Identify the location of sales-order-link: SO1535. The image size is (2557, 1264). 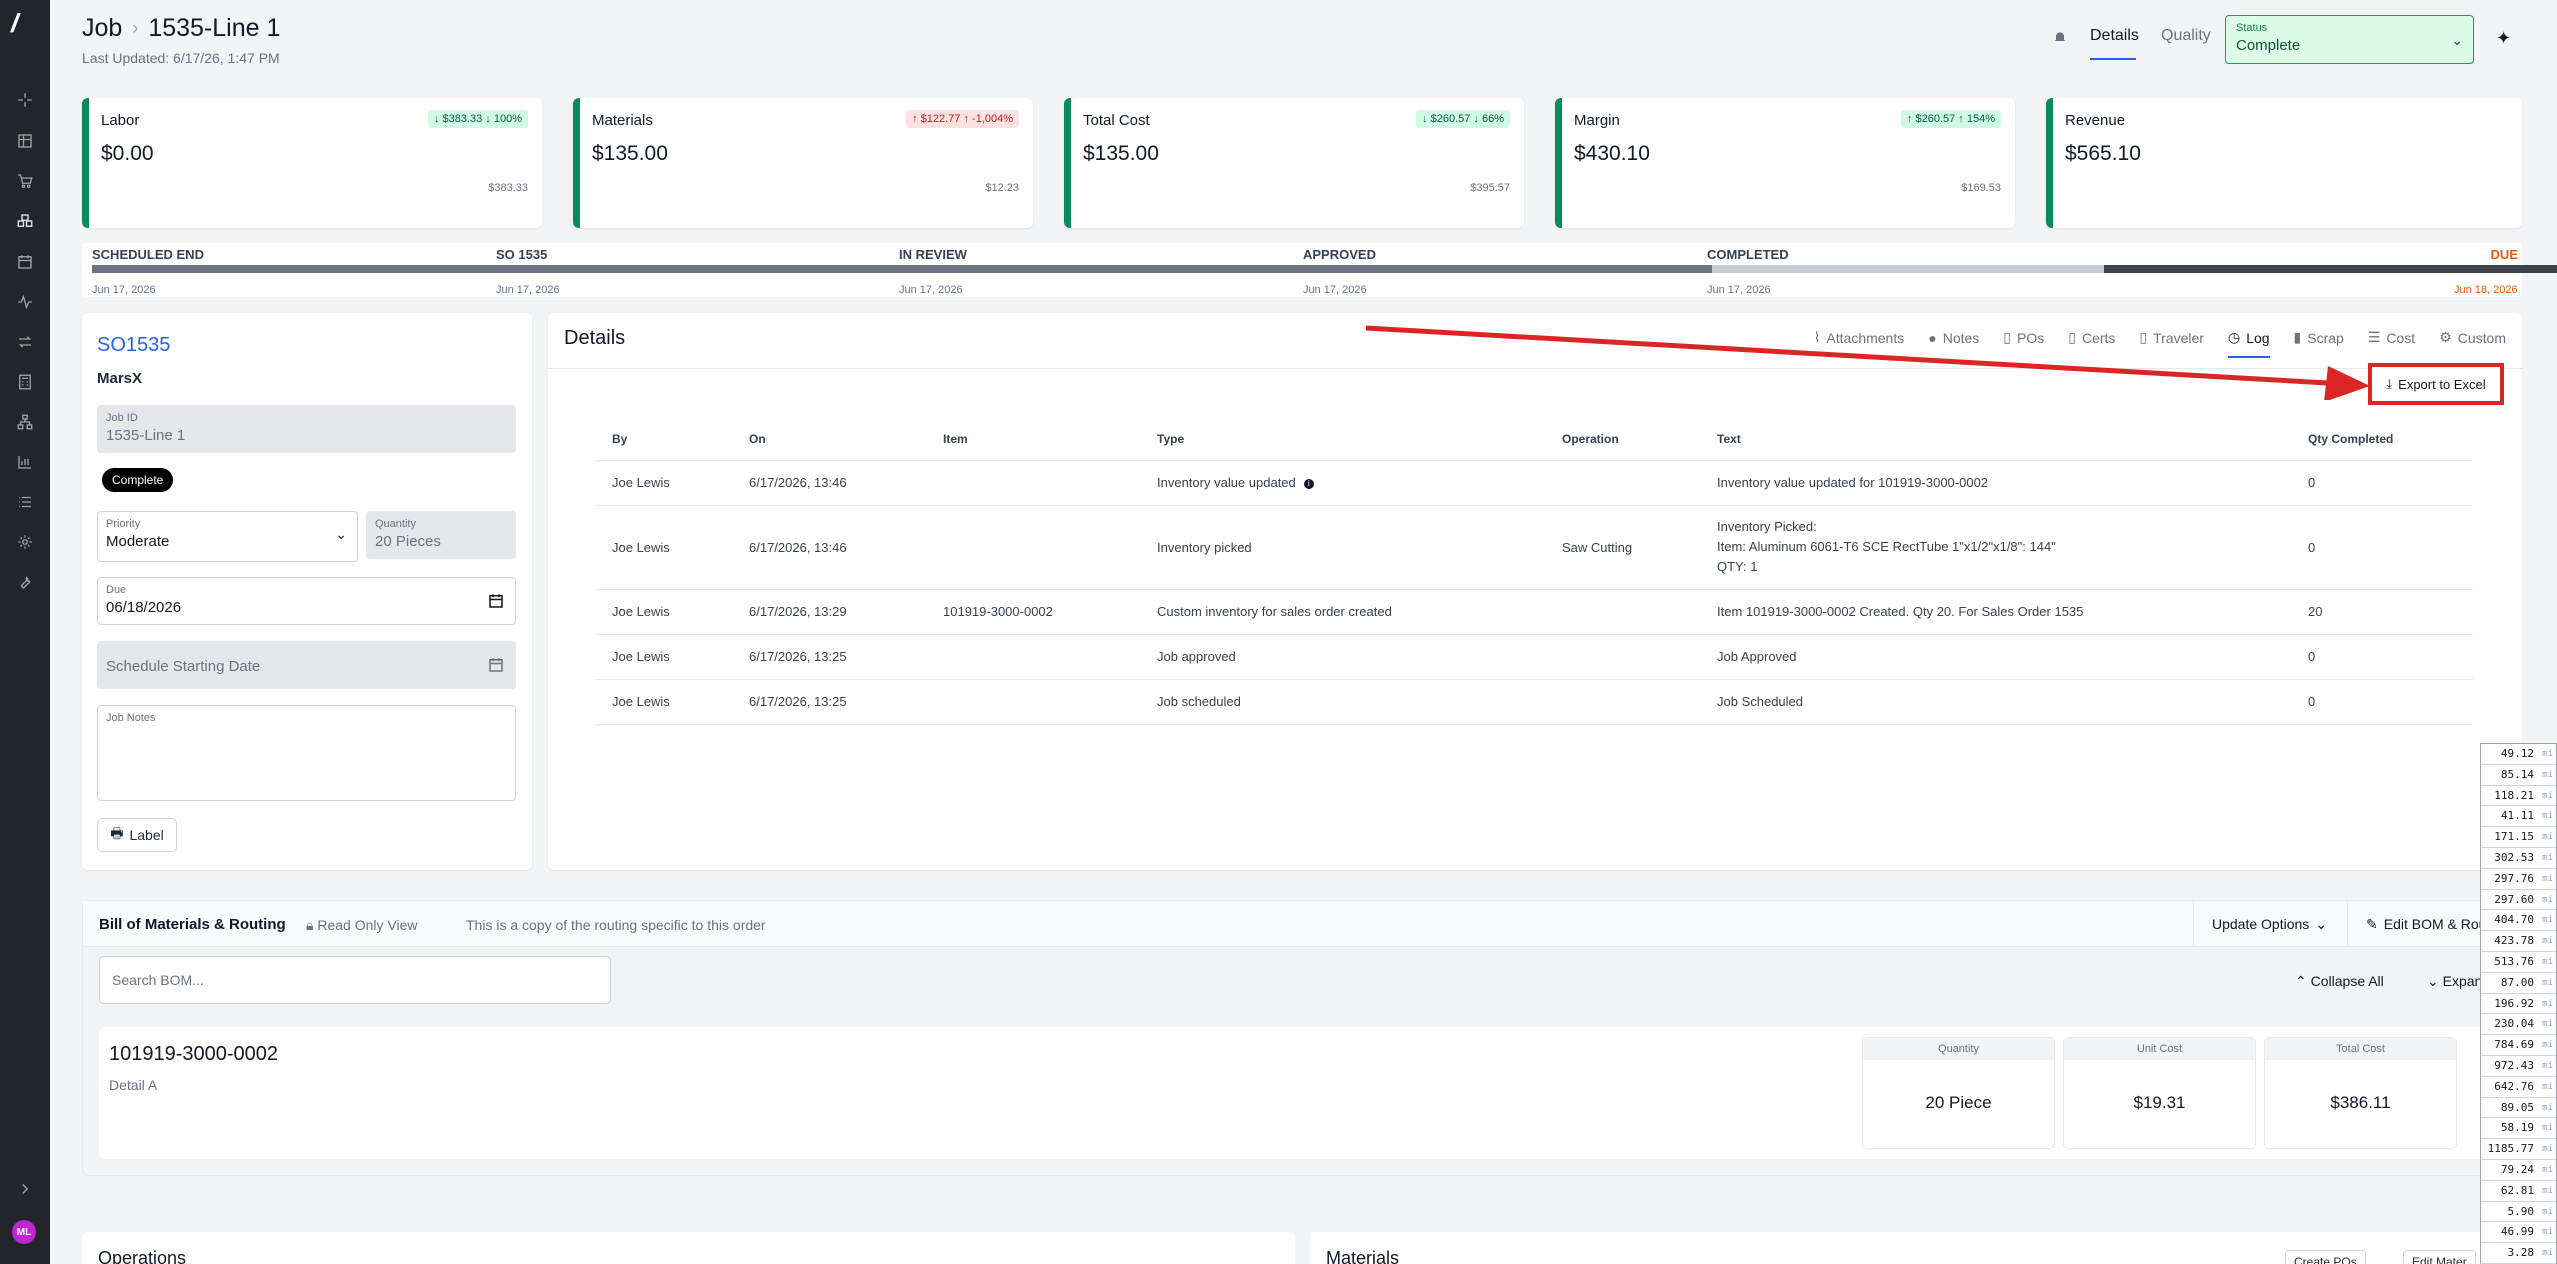
(134, 345).